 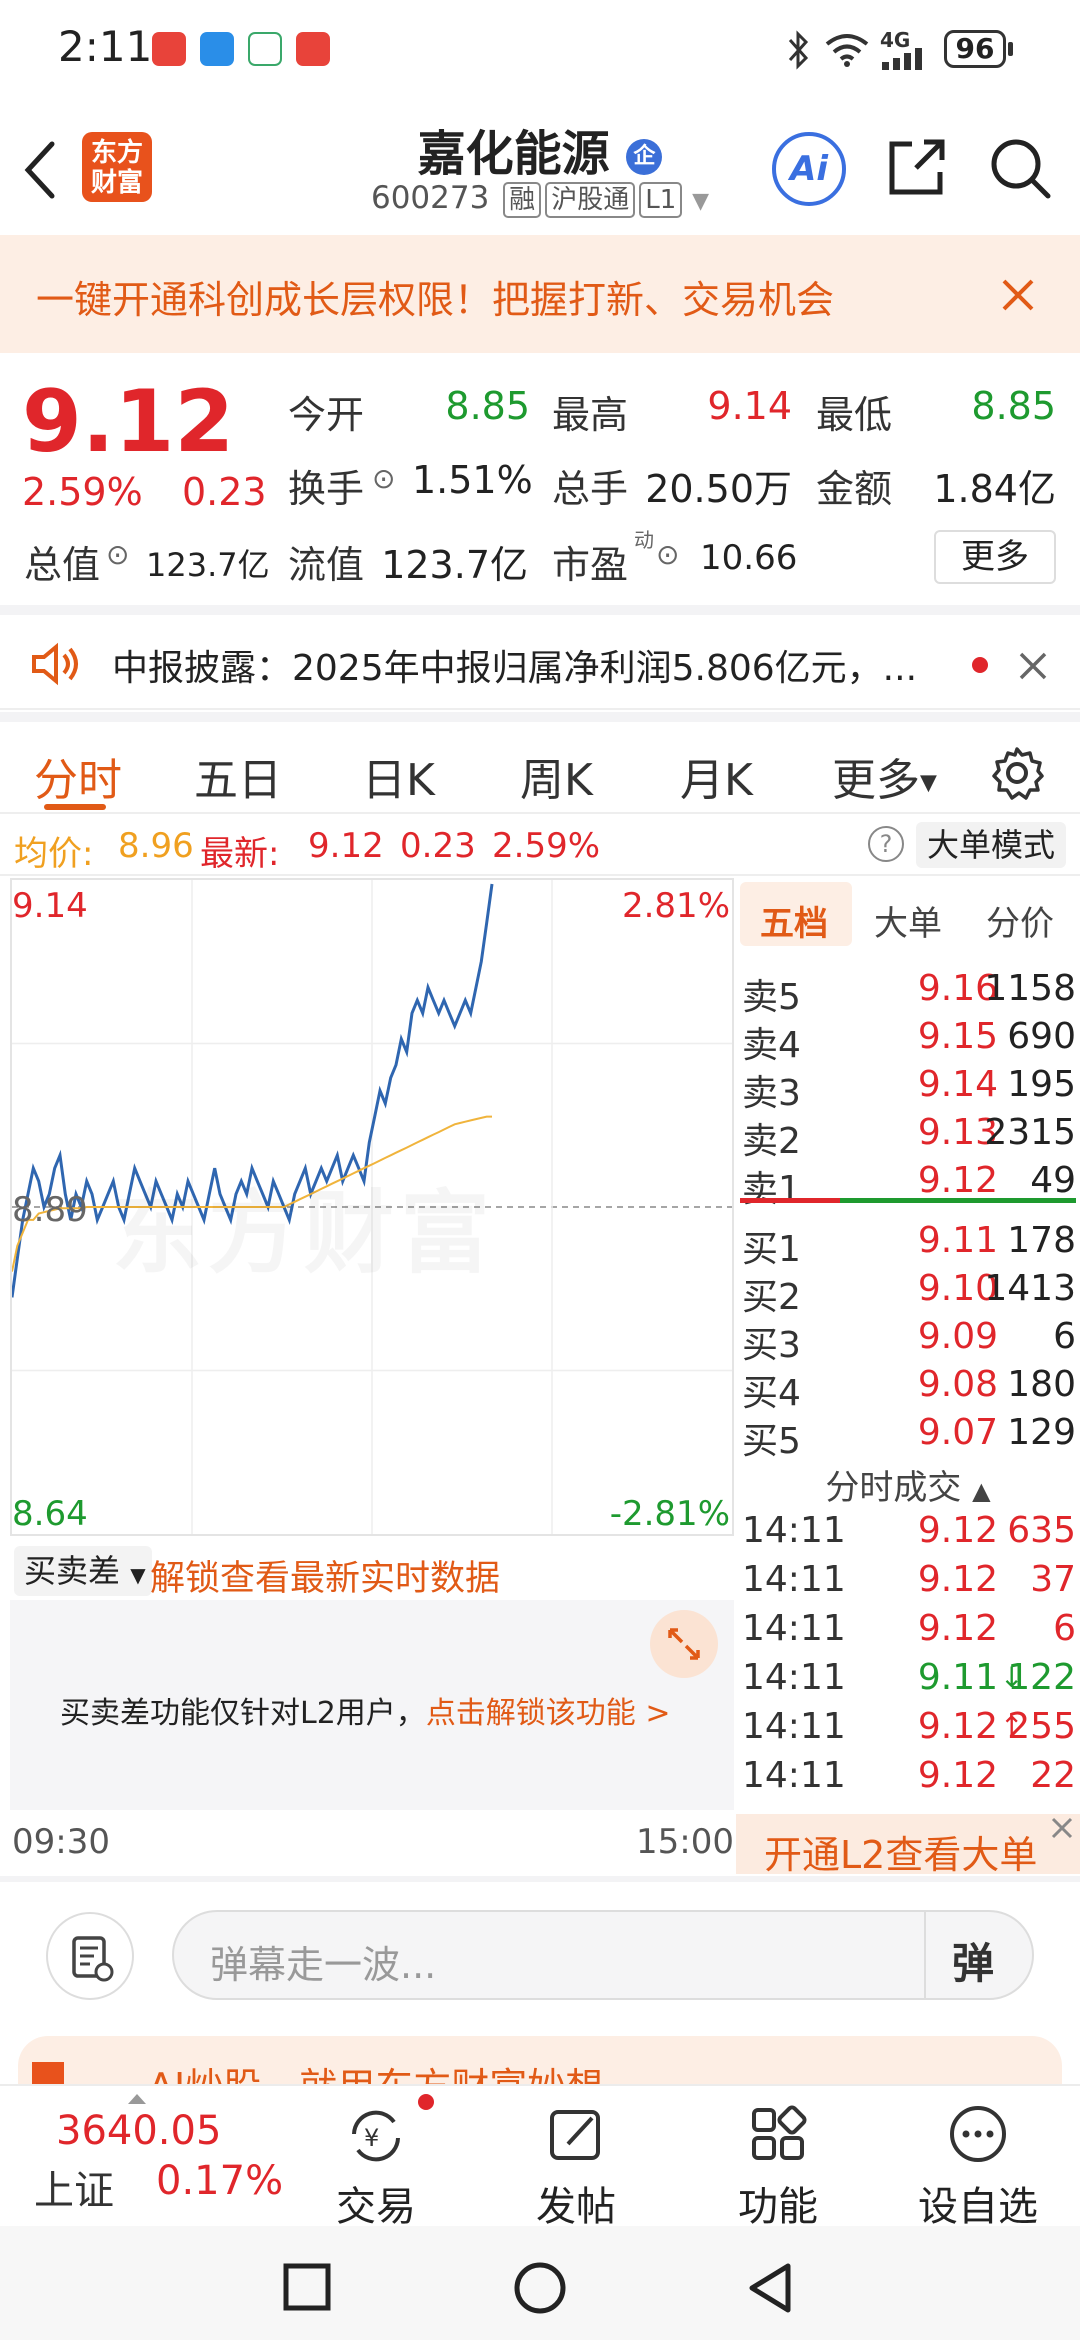 What do you see at coordinates (901, 1855) in the screenshot?
I see `l2-text: 开通L2查看大单` at bounding box center [901, 1855].